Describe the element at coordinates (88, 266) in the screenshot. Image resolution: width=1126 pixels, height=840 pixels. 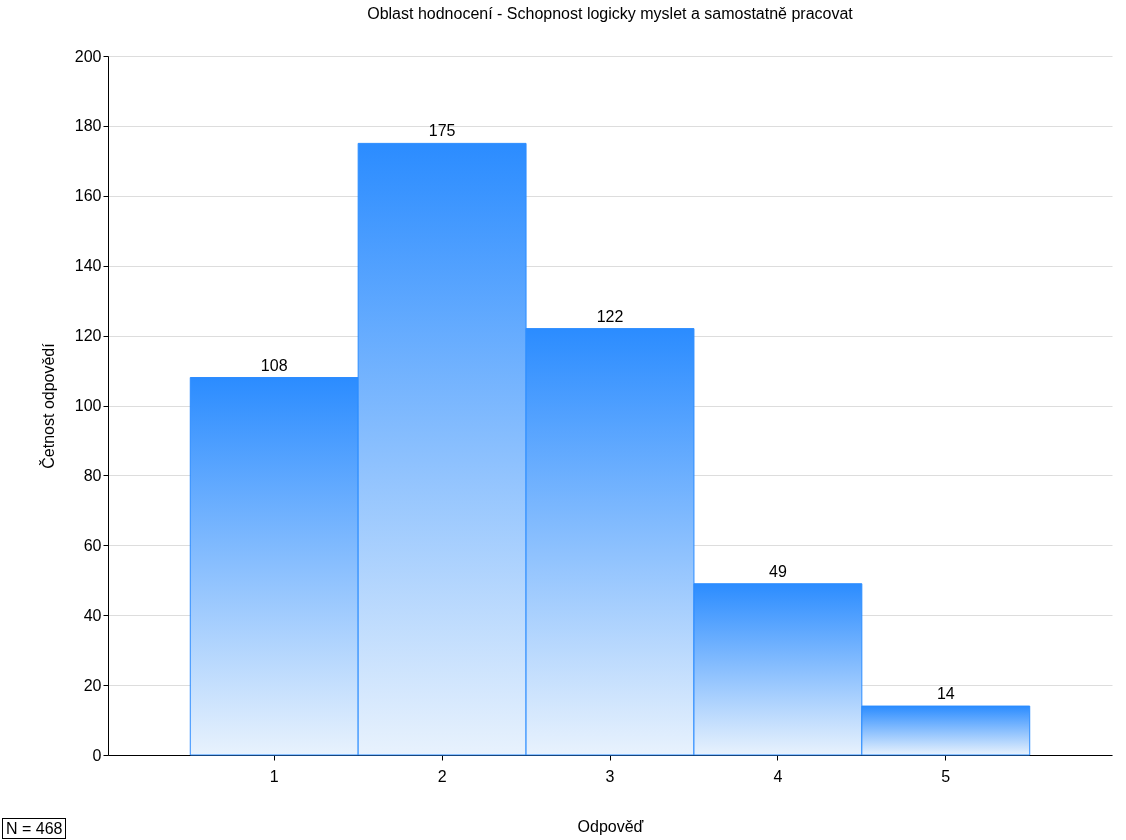
I see `y-tick-label: 140` at that location.